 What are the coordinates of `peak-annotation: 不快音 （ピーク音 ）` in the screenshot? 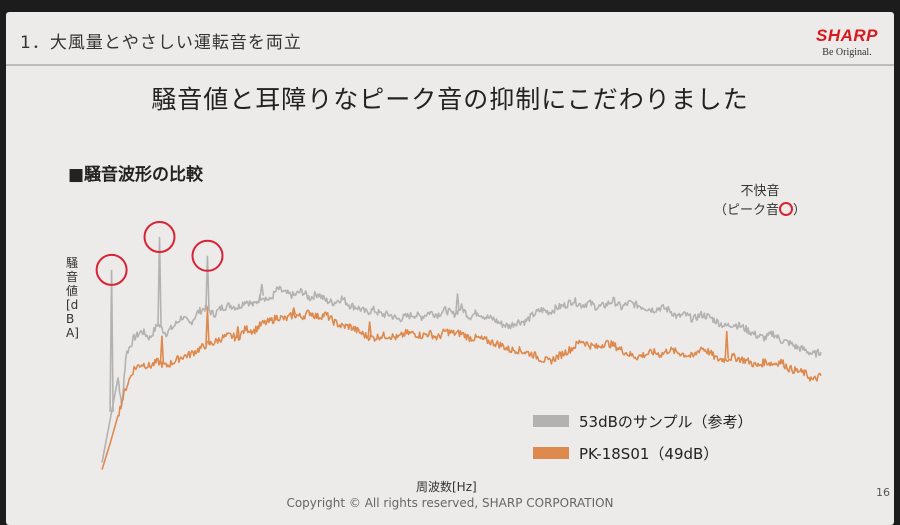 It's located at (760, 201).